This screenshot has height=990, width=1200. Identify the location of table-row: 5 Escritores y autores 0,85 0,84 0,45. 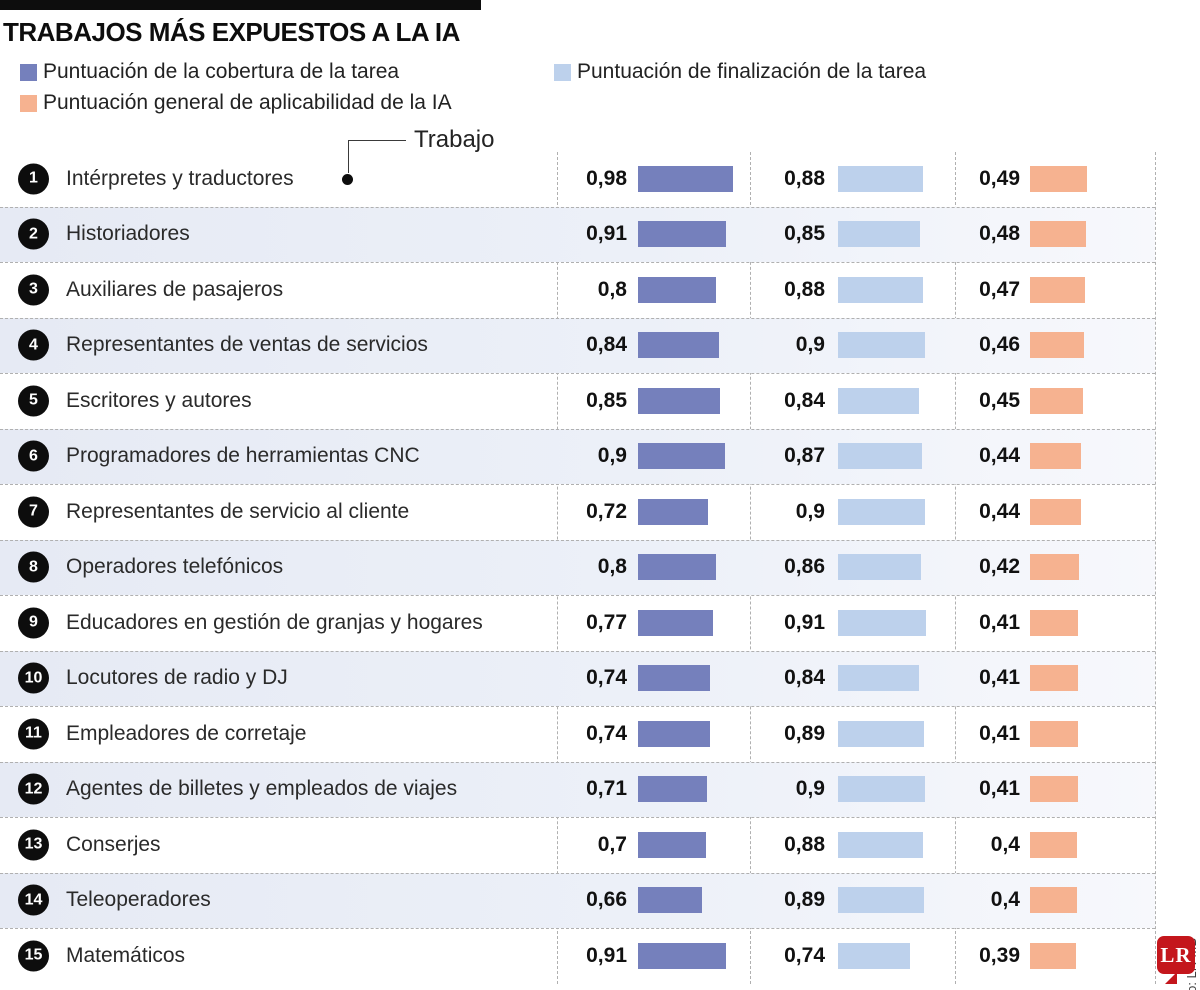
(577, 401).